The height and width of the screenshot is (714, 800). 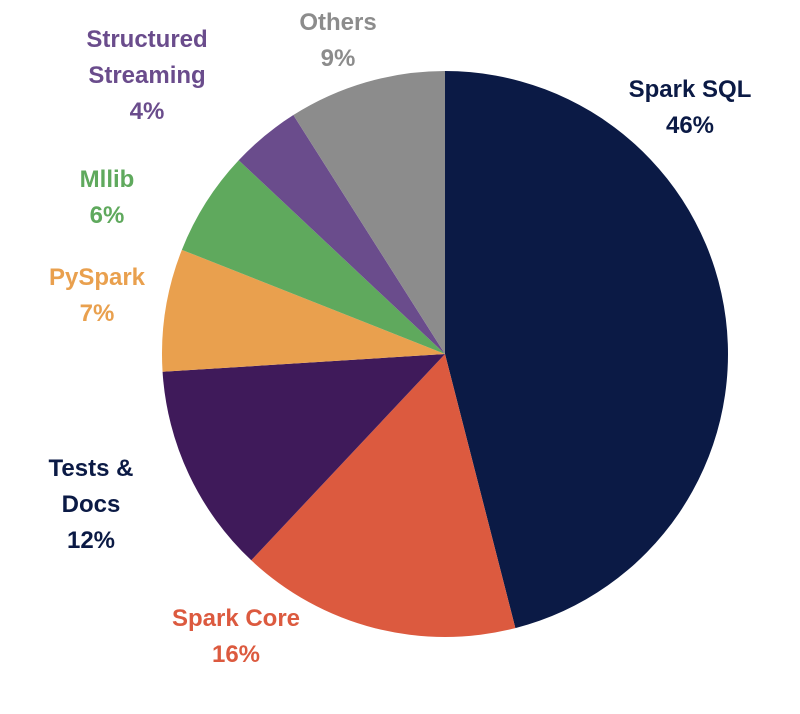 I want to click on slice-name-line: Mllib, so click(x=107, y=179).